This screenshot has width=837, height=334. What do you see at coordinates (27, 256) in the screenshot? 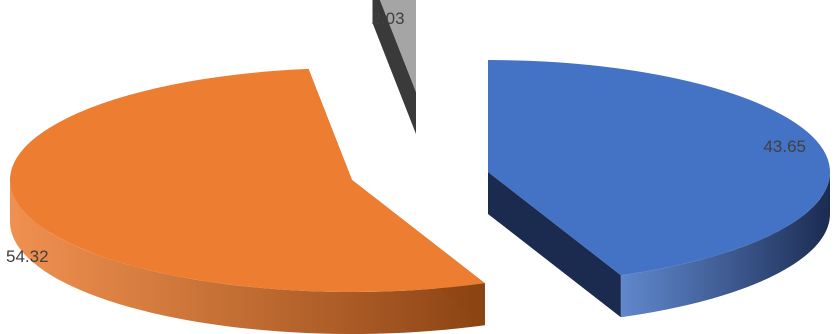
I see `data-label-orange-slice: 54.32` at bounding box center [27, 256].